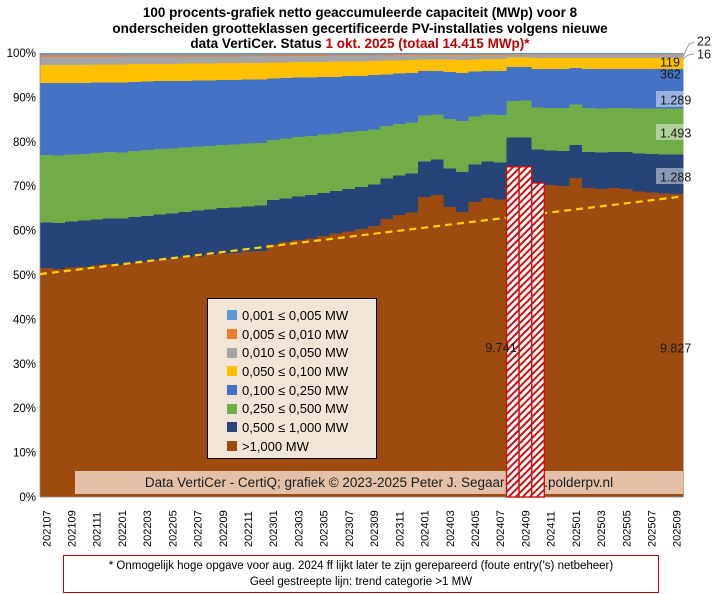 The width and height of the screenshot is (720, 594). What do you see at coordinates (232, 446) in the screenshot?
I see `legend-swatch` at bounding box center [232, 446].